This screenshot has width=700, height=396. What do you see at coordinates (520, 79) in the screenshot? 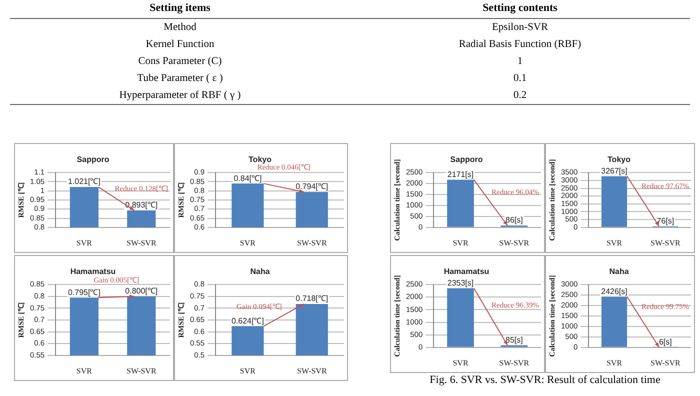
I see `text: 0.1` at bounding box center [520, 79].